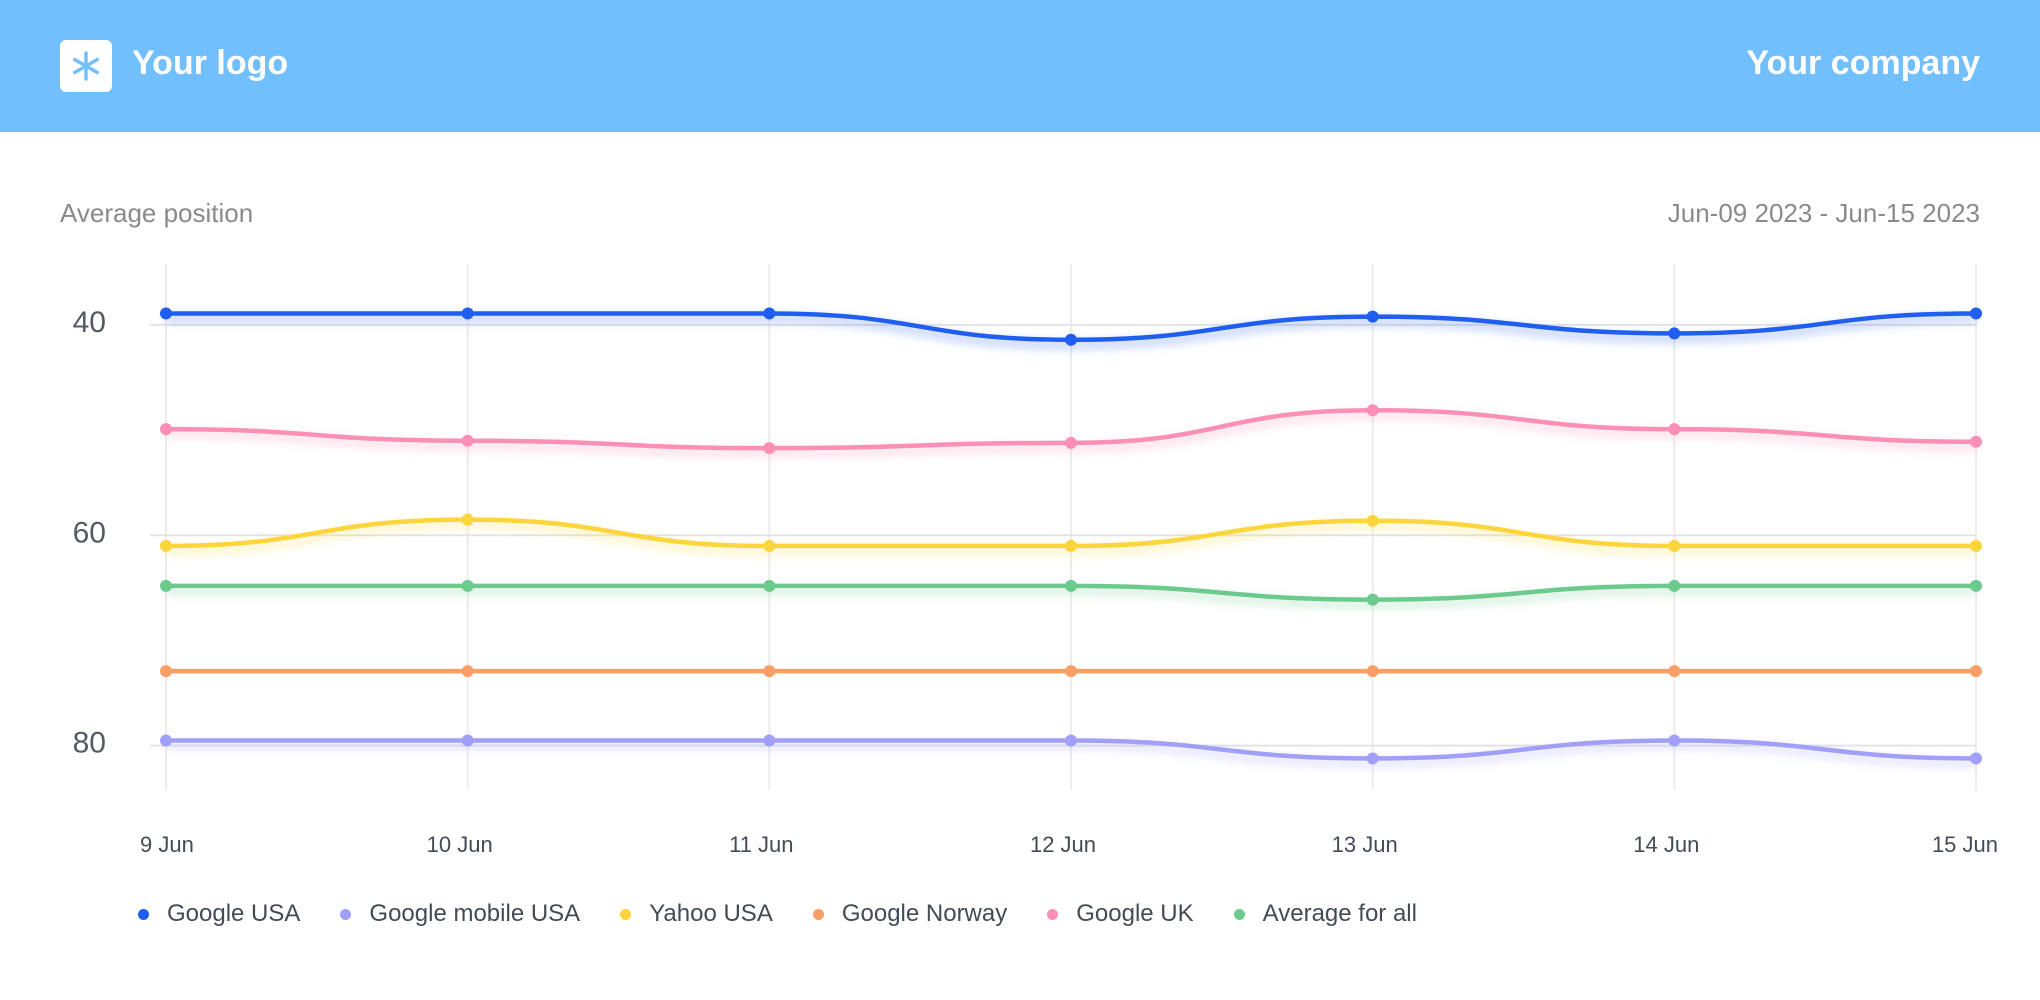  I want to click on y-tick-label: 60, so click(89, 532).